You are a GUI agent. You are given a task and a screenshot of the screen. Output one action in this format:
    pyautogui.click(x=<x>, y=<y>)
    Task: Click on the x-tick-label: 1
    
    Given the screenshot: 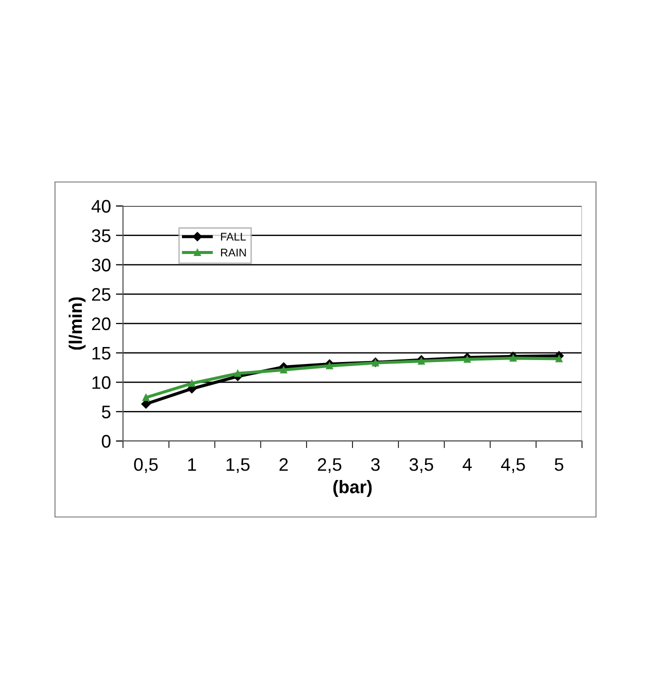 What is the action you would take?
    pyautogui.click(x=192, y=464)
    